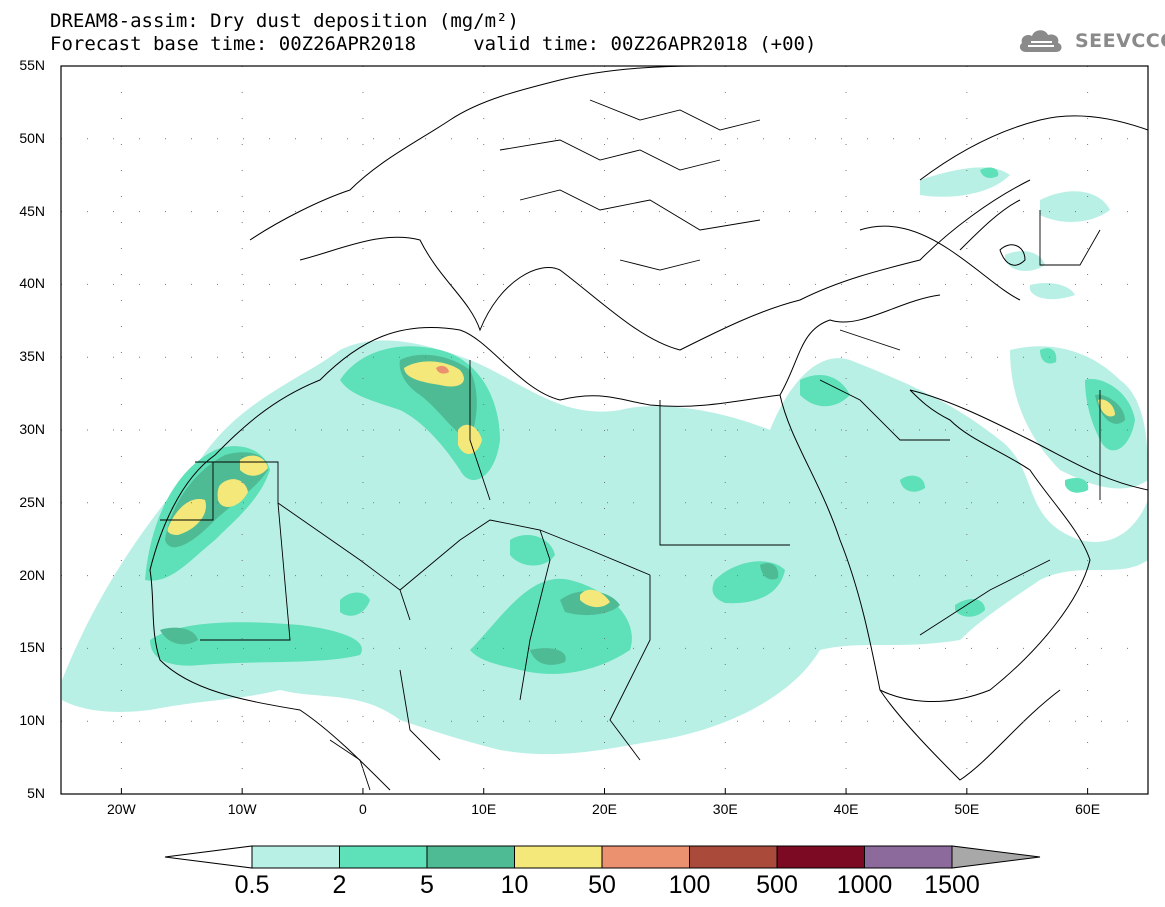 The height and width of the screenshot is (907, 1165). What do you see at coordinates (689, 885) in the screenshot?
I see `legend-label: 100` at bounding box center [689, 885].